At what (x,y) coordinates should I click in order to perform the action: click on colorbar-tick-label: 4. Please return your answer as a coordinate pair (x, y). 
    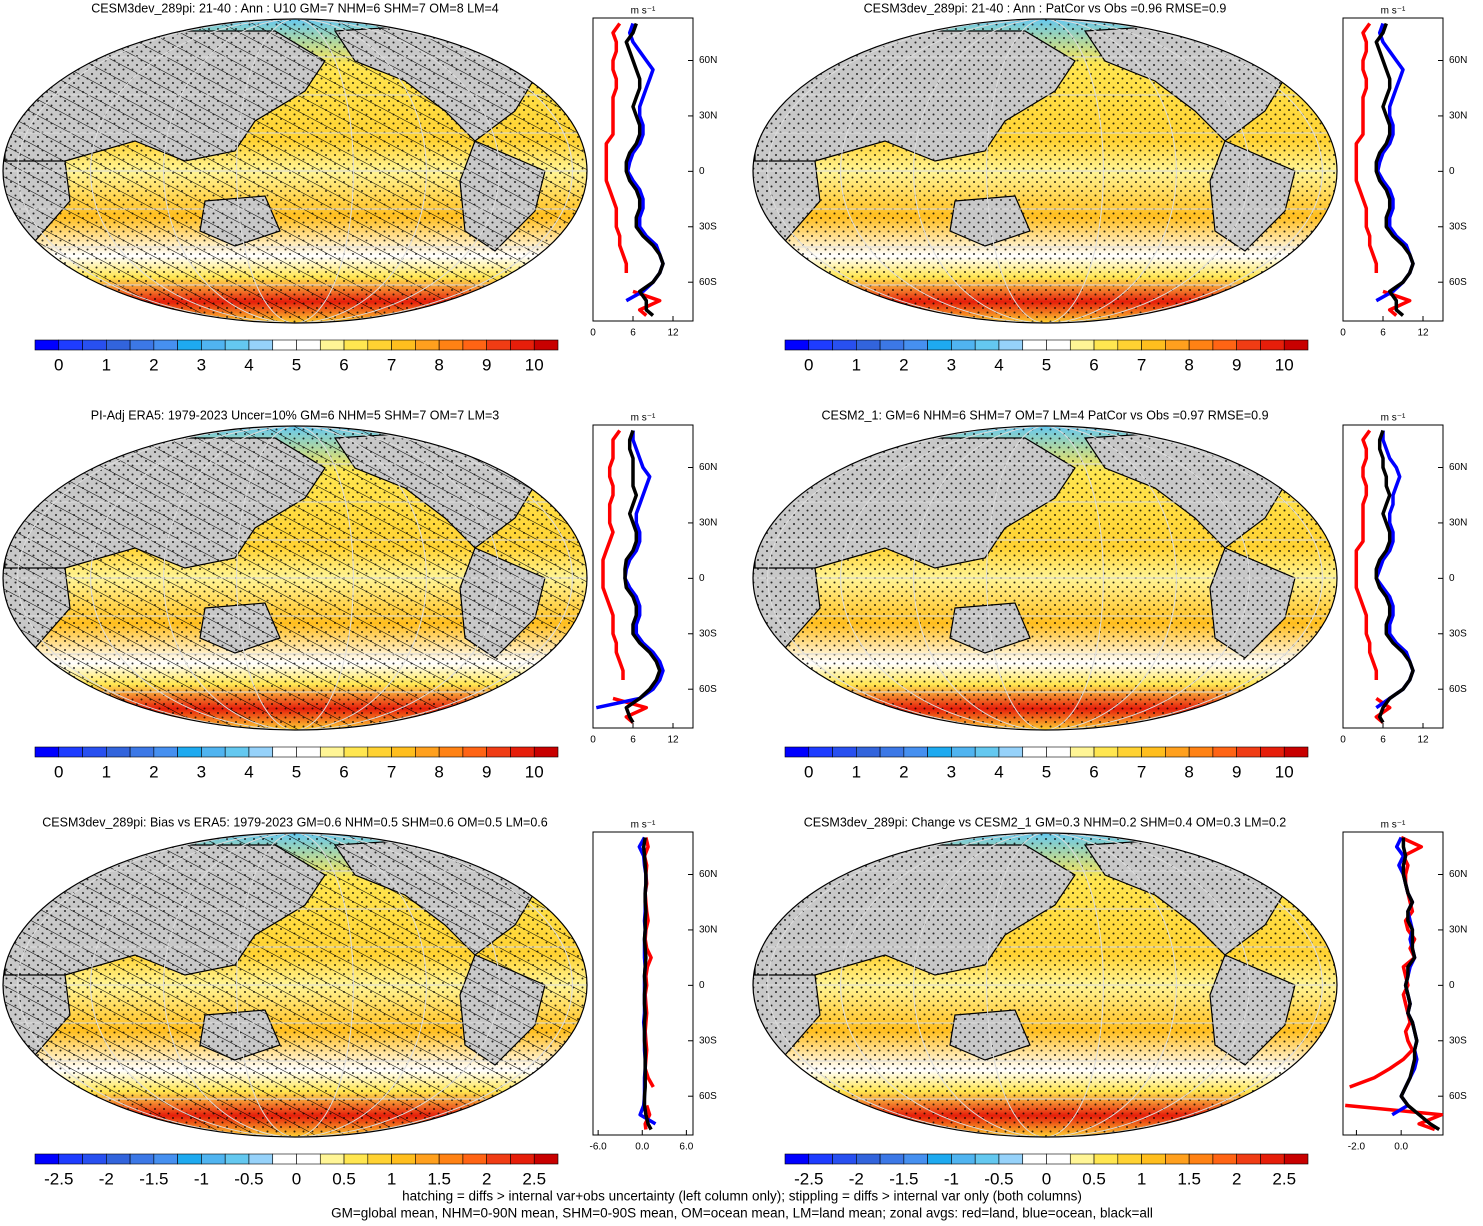
    Looking at the image, I should click on (998, 771).